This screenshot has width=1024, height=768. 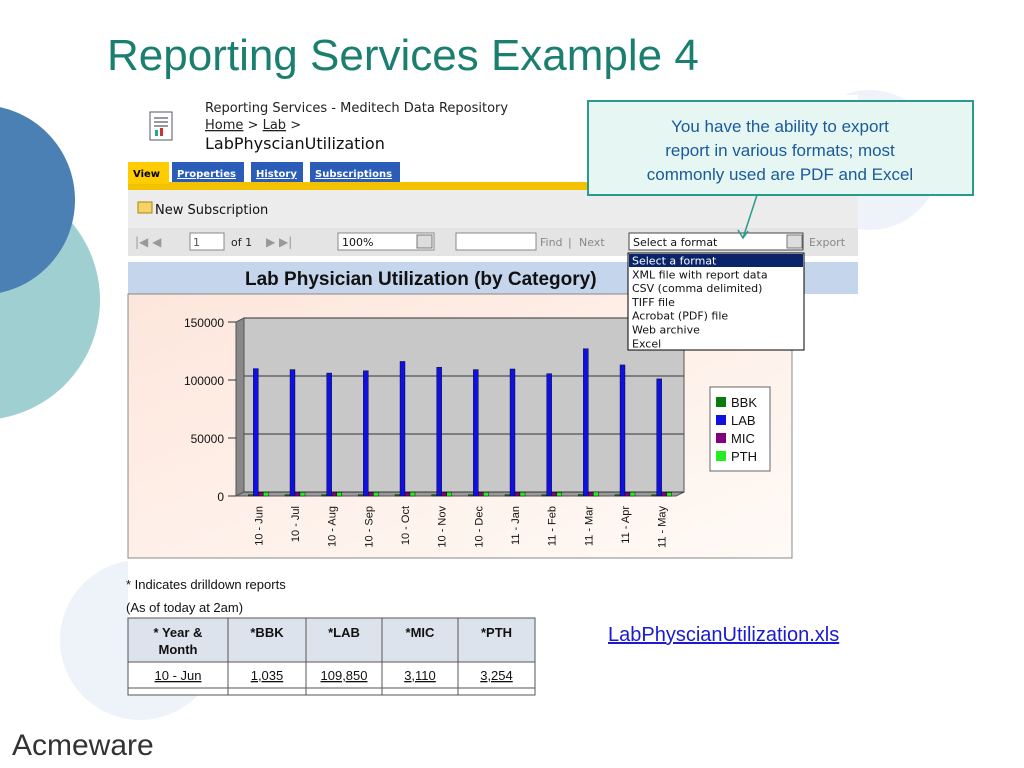 I want to click on format-option: Acrobat (PDF) file, so click(x=680, y=316).